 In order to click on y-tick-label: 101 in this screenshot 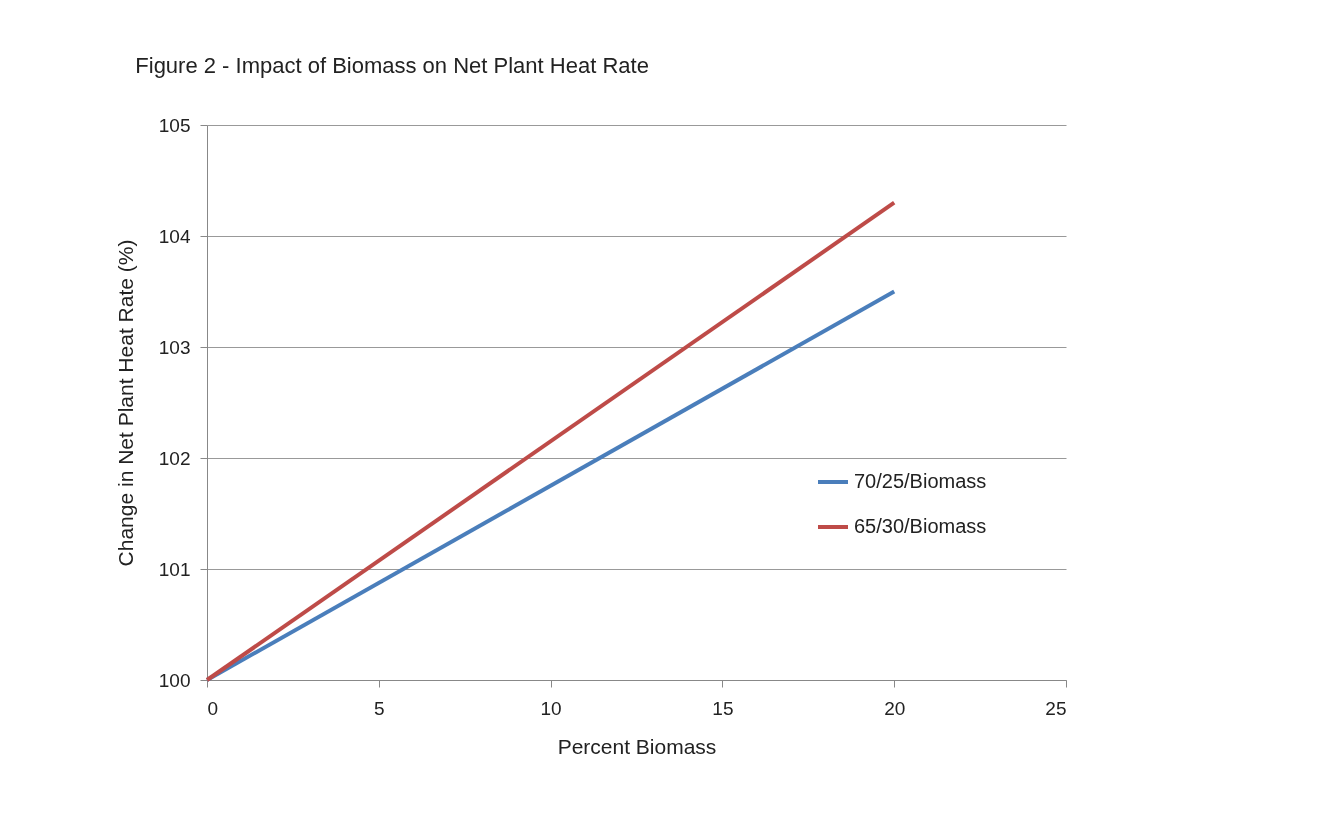, I will do `click(174, 569)`.